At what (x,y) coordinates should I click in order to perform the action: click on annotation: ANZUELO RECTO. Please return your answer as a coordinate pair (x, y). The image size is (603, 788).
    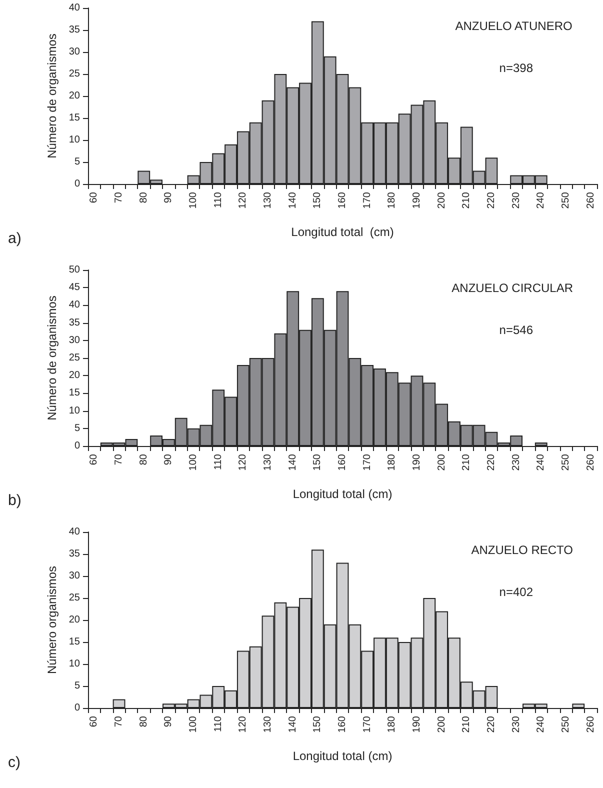
    Looking at the image, I should click on (522, 550).